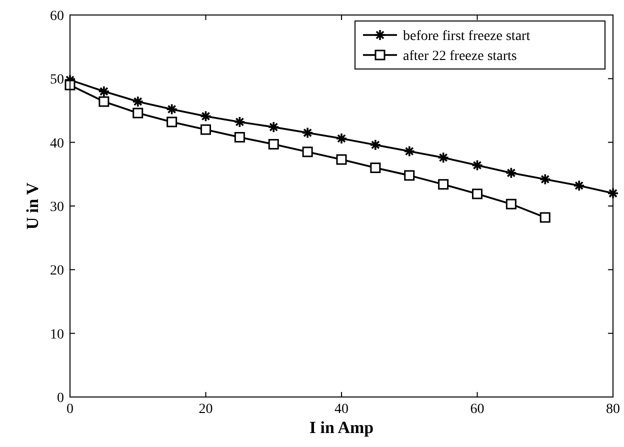 This screenshot has height=447, width=624. Describe the element at coordinates (60, 398) in the screenshot. I see `y-tick-label: 0` at that location.